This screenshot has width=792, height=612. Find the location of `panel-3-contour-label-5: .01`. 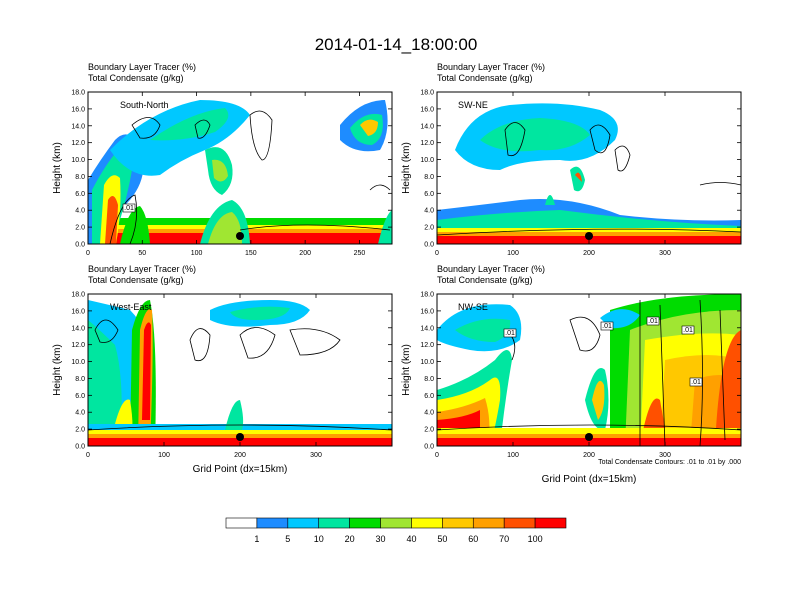

panel-3-contour-label-5: .01 is located at coordinates (696, 382).